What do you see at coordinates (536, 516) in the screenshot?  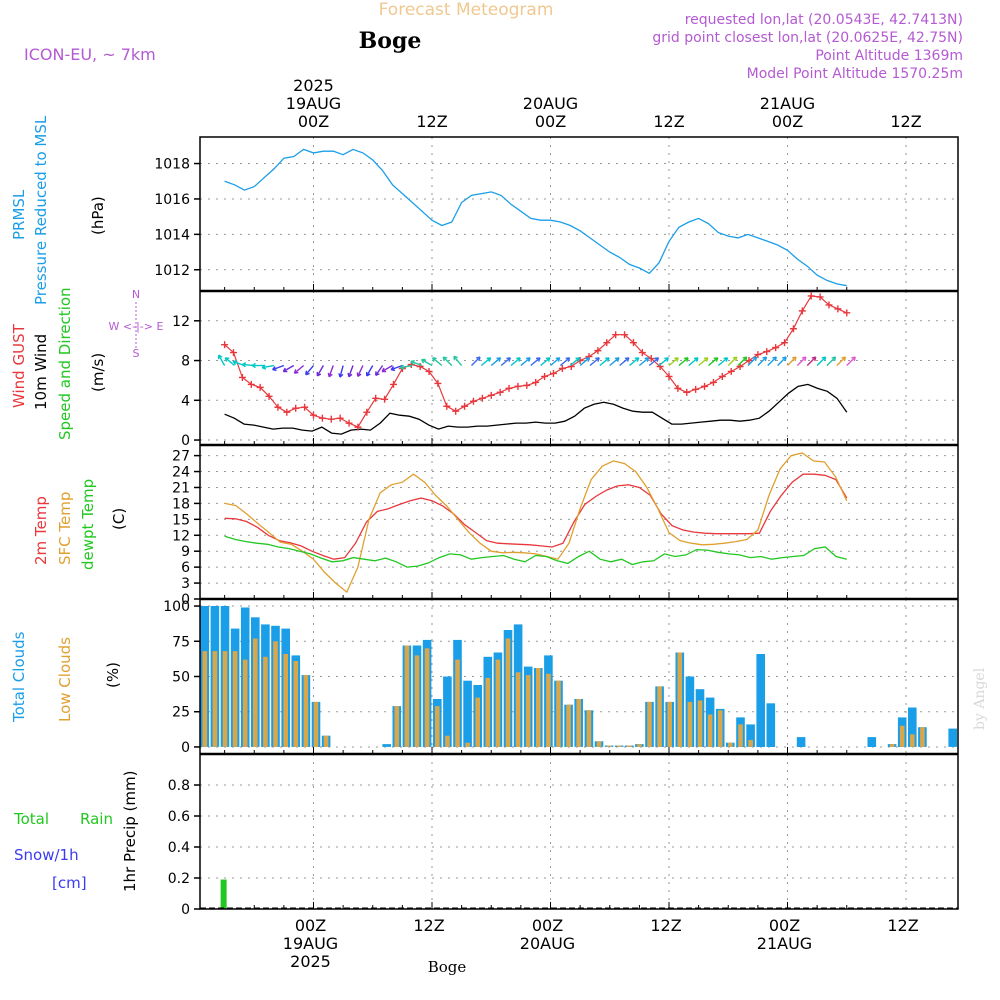 I see `t2m-line` at bounding box center [536, 516].